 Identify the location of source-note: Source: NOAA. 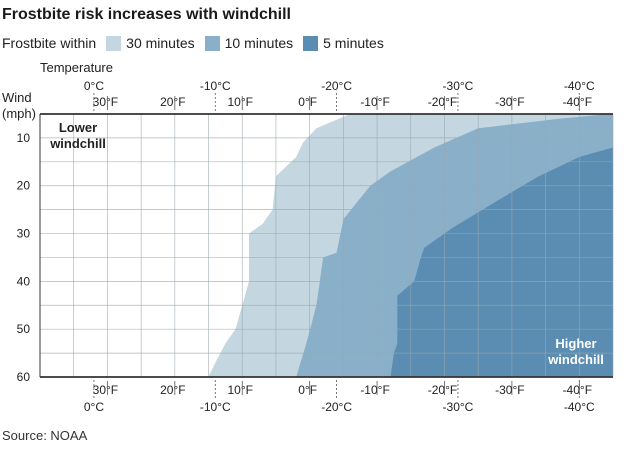
(45, 435).